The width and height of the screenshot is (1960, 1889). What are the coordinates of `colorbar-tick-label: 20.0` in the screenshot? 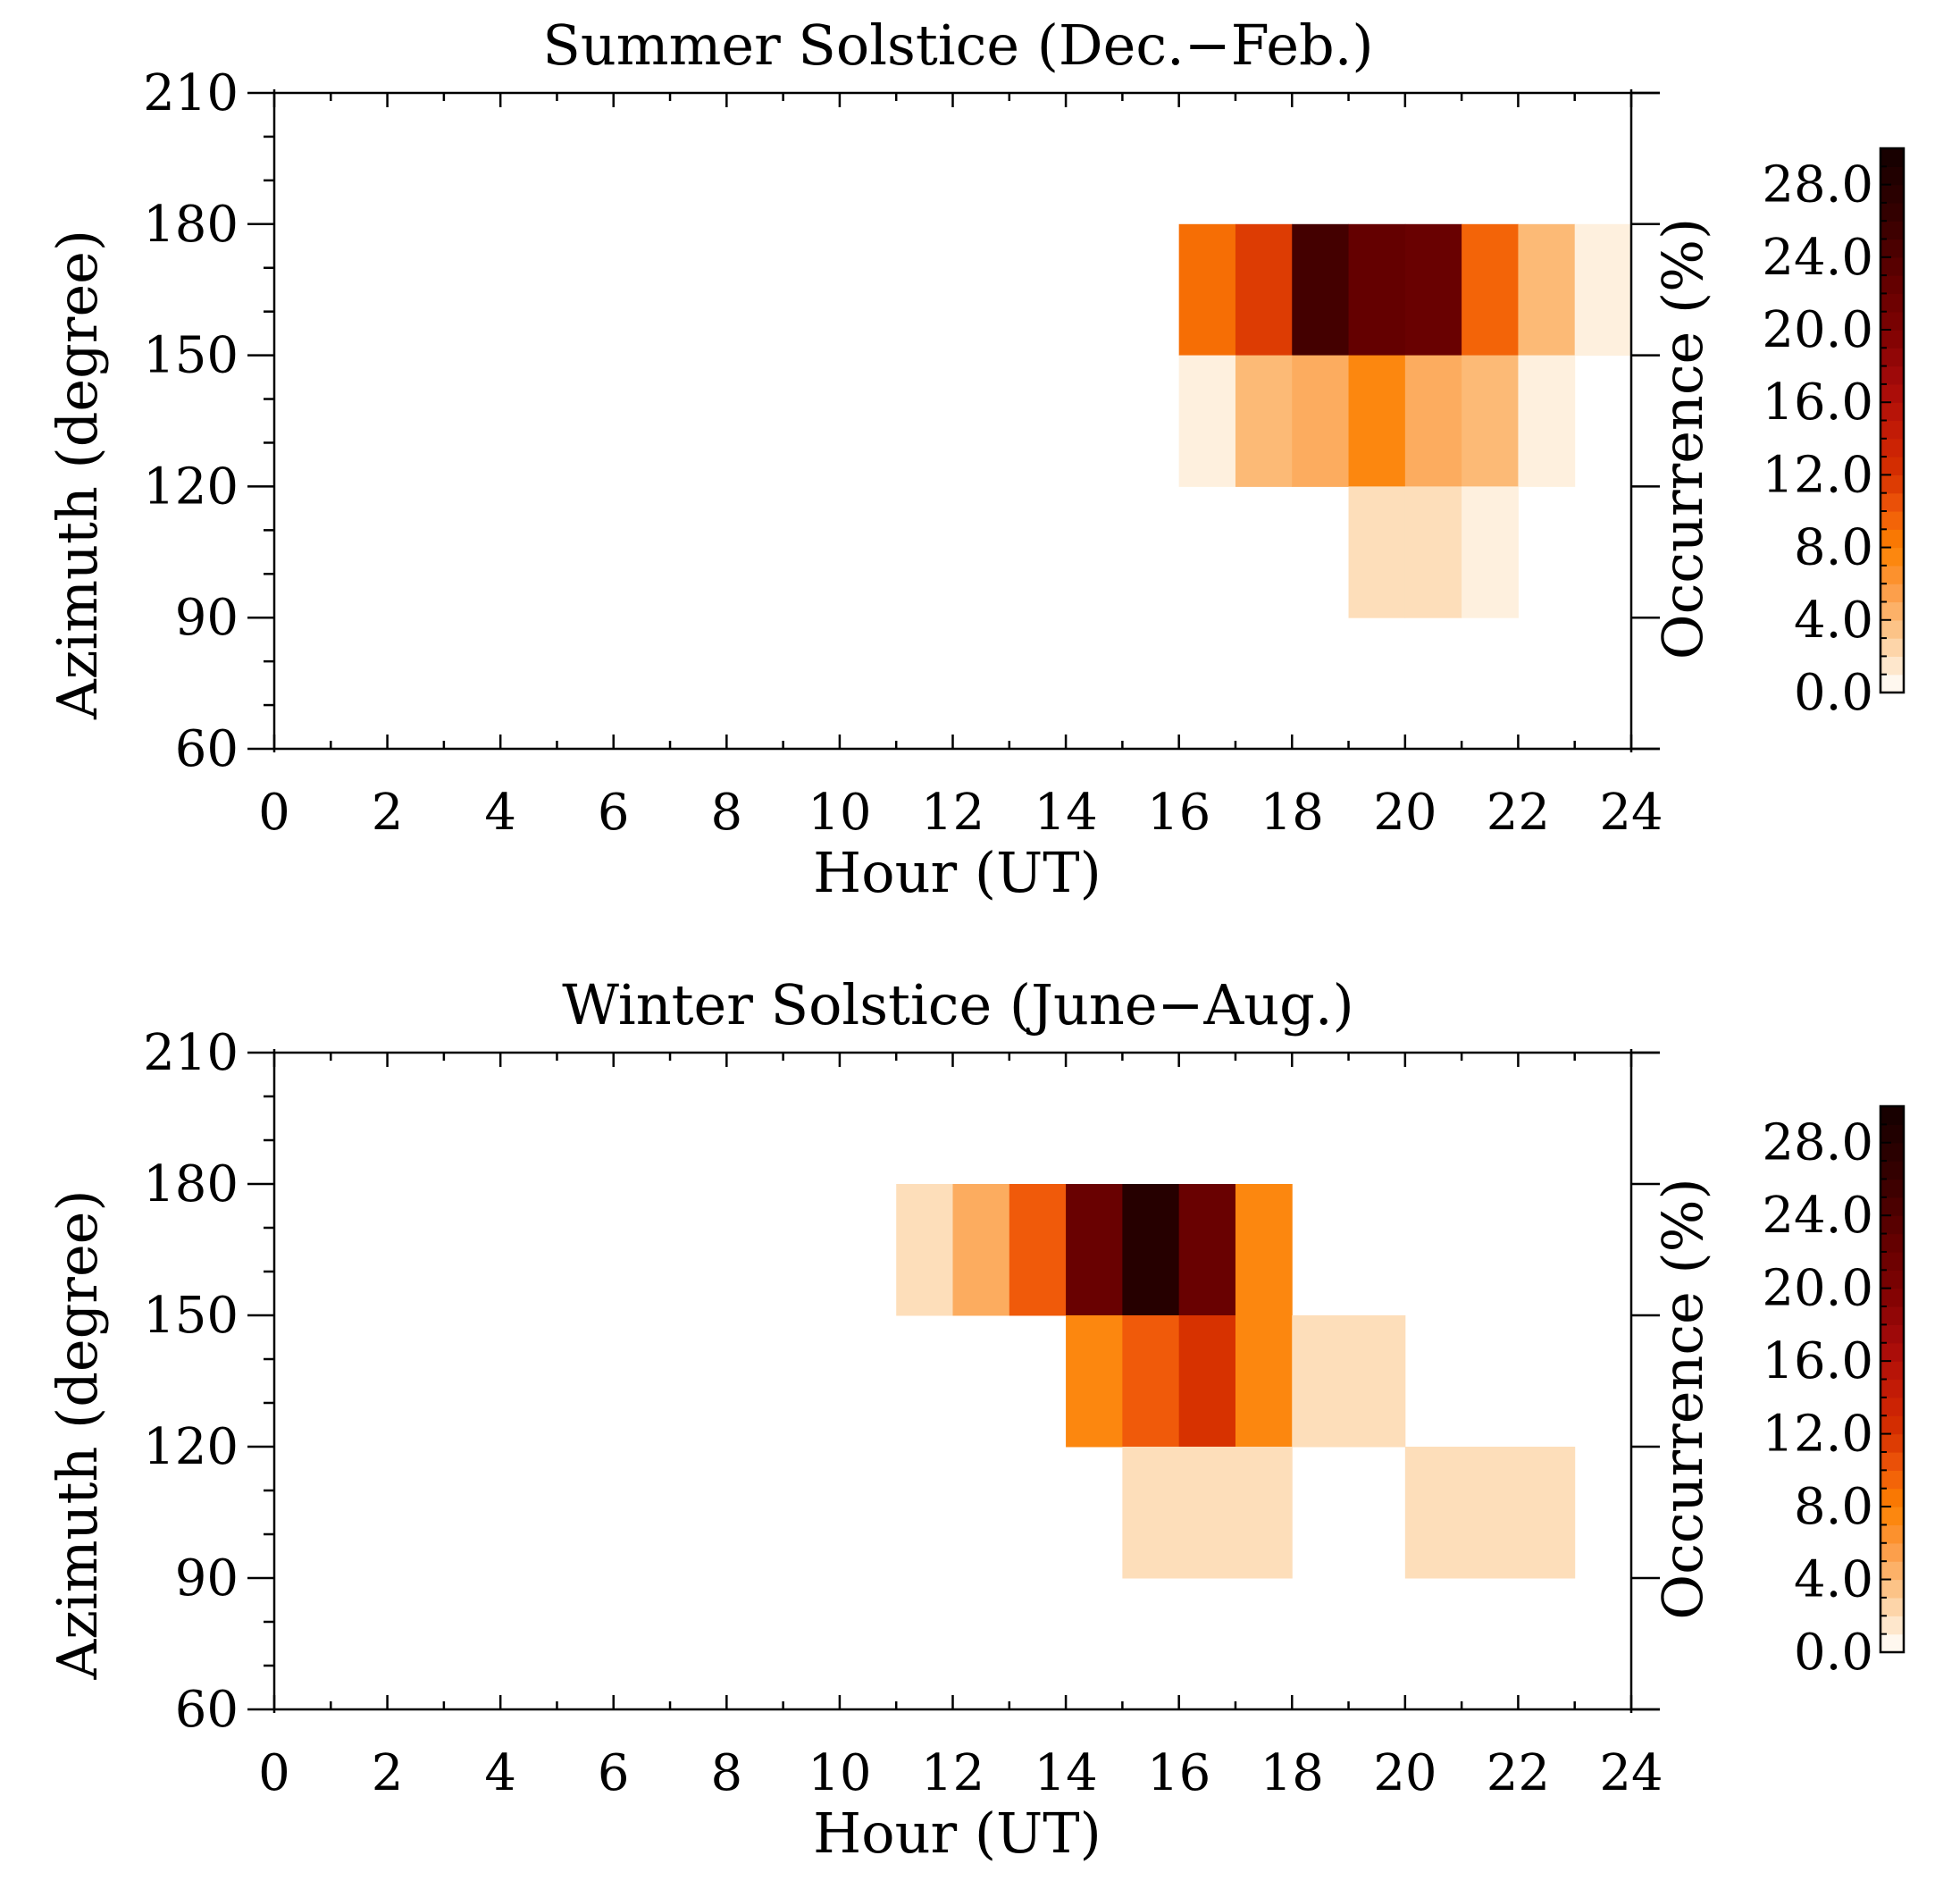 It's located at (1818, 1289).